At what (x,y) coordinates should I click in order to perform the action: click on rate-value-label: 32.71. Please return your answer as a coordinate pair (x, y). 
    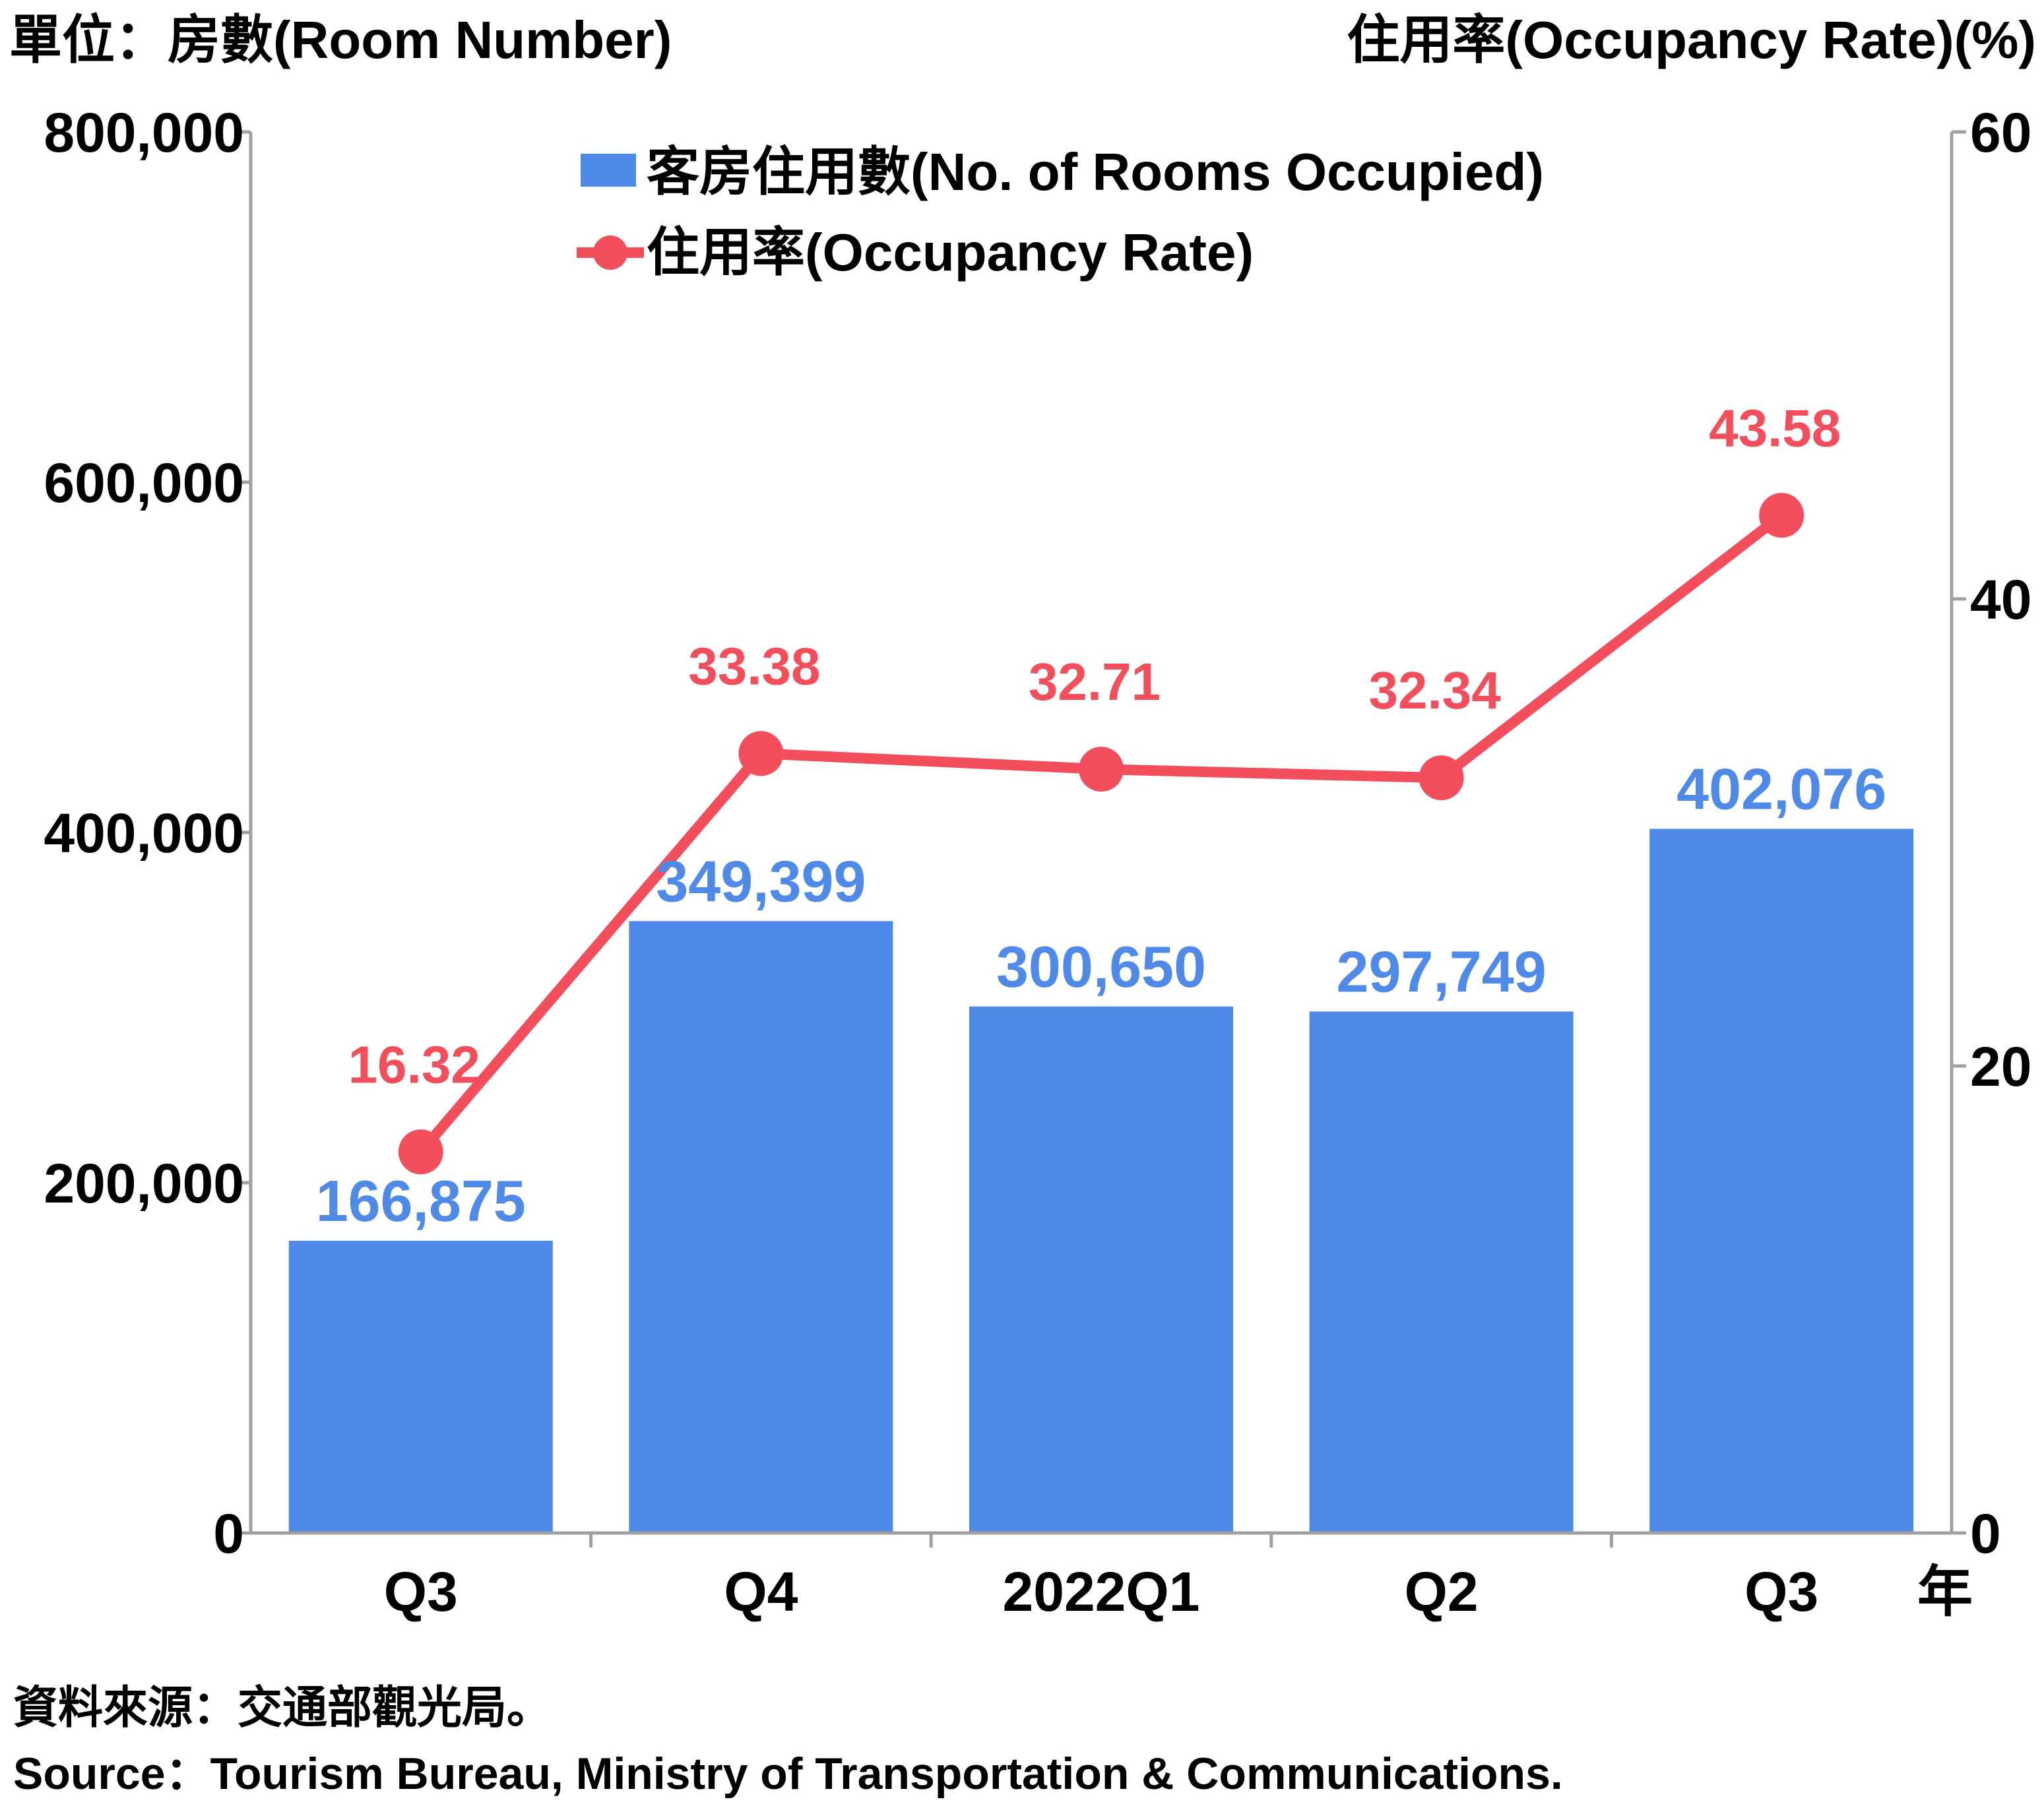
    Looking at the image, I should click on (1095, 681).